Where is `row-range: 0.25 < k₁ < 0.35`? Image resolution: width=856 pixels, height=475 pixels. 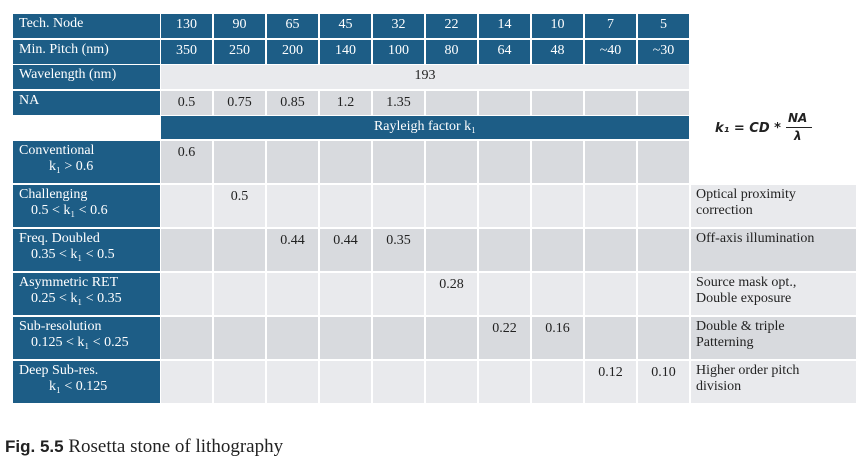
row-range: 0.25 < k₁ < 0.35 is located at coordinates (76, 298).